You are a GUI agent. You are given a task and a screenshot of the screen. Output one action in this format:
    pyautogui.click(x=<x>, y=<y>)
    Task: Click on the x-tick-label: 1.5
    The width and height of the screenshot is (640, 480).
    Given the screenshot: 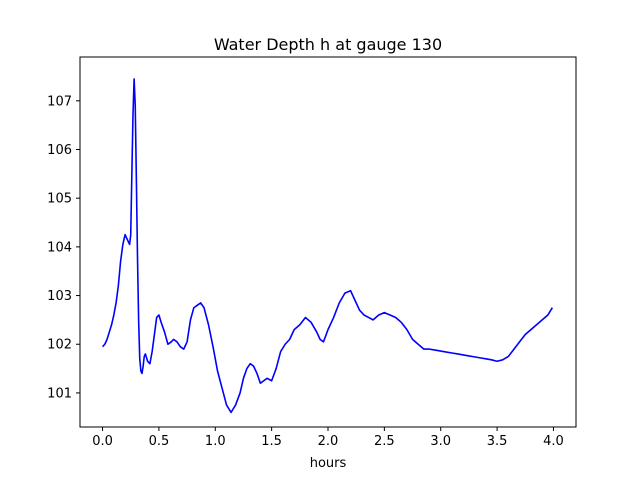 What is the action you would take?
    pyautogui.click(x=271, y=441)
    